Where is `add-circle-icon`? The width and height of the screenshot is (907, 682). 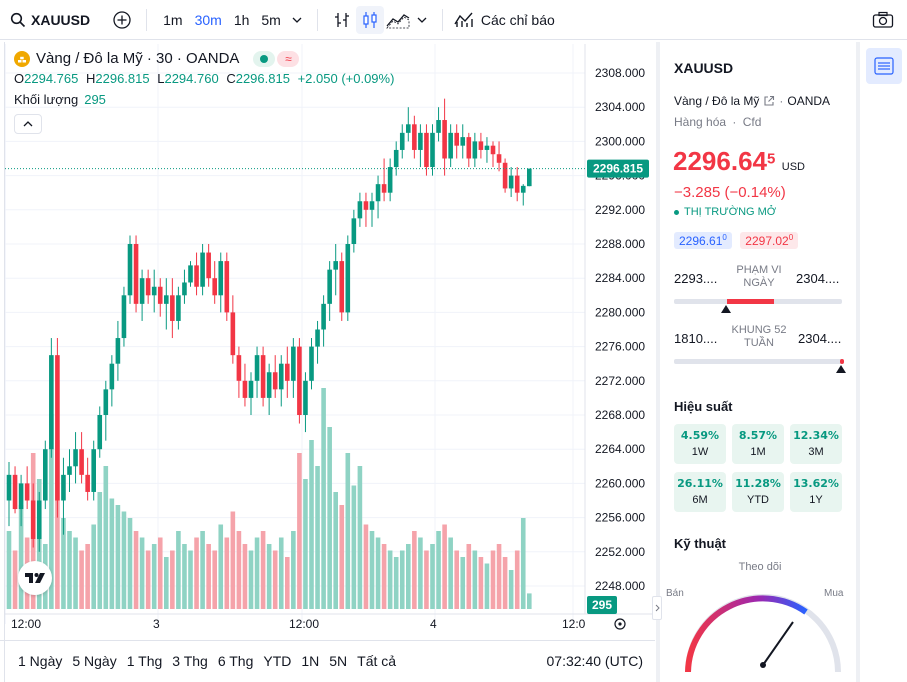 add-circle-icon is located at coordinates (122, 19).